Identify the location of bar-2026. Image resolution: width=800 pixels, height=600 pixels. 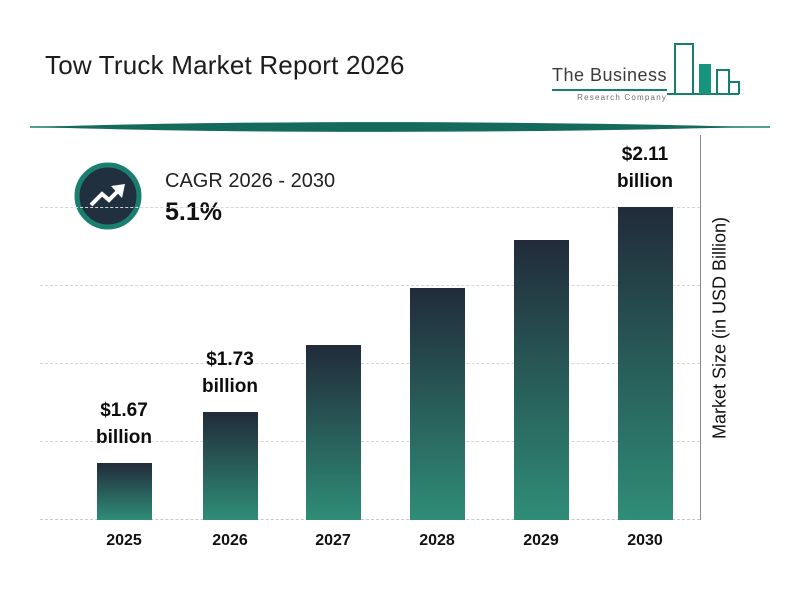
(230, 466).